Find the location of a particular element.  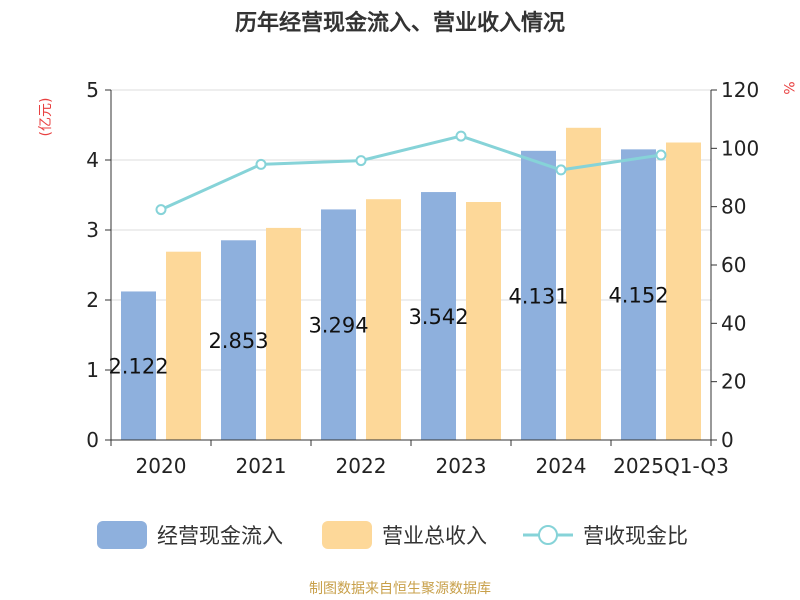

data-label: 2.853 is located at coordinates (238, 341).